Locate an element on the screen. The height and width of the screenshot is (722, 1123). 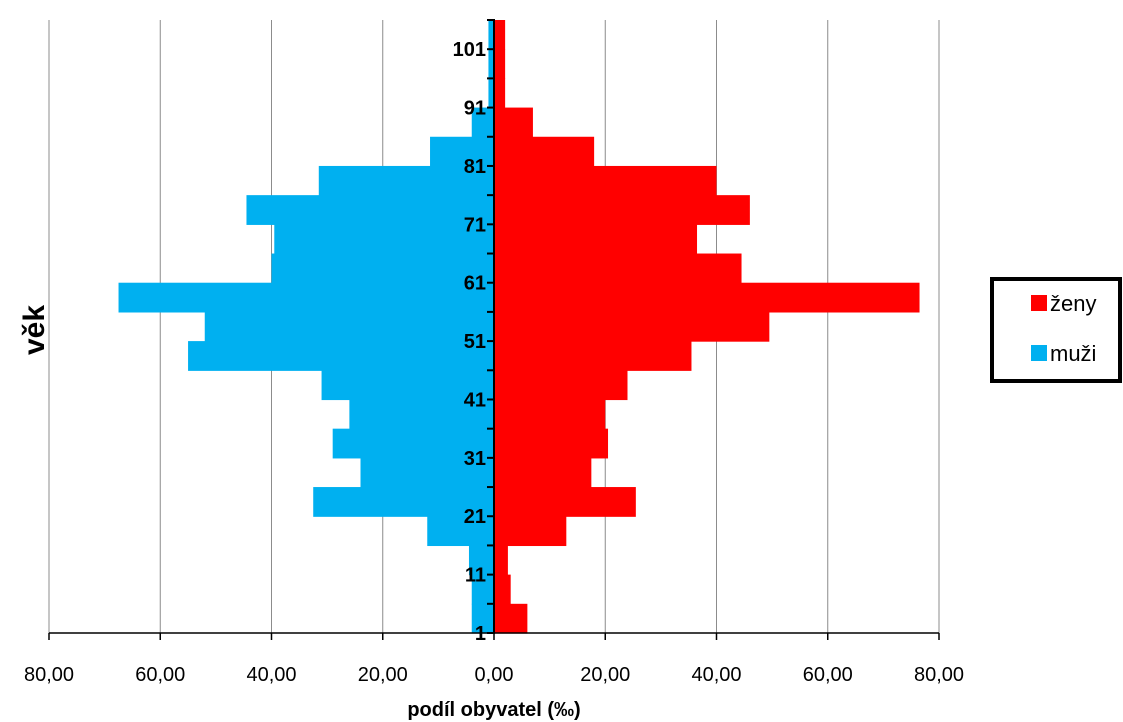
legend-swatch-zeny is located at coordinates (1039, 303).